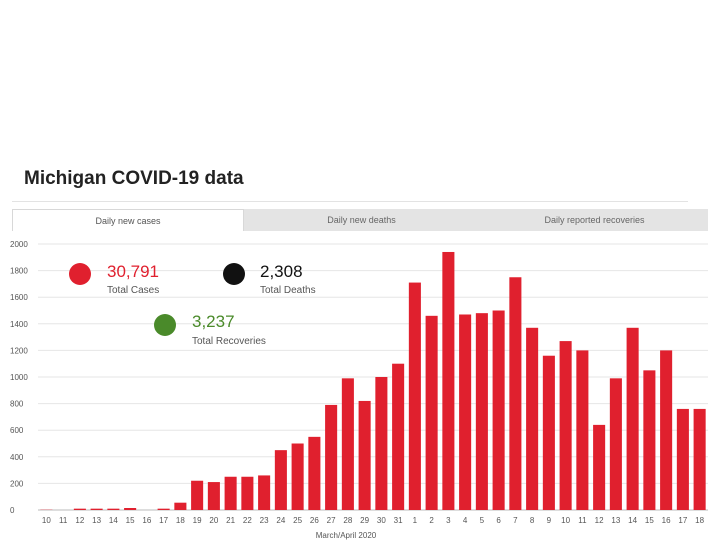 This screenshot has height=540, width=720. What do you see at coordinates (381, 520) in the screenshot?
I see `x-tick-label: 30` at bounding box center [381, 520].